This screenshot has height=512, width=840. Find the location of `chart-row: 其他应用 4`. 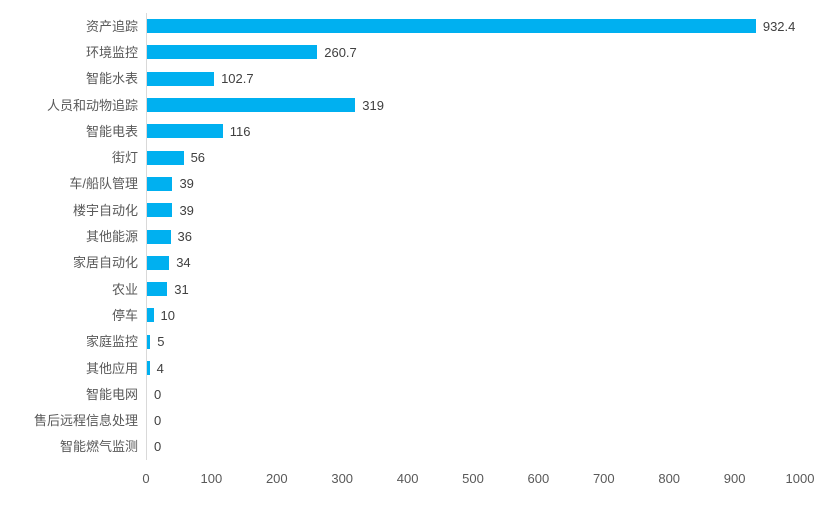

chart-row: 其他应用 4 is located at coordinates (400, 368).